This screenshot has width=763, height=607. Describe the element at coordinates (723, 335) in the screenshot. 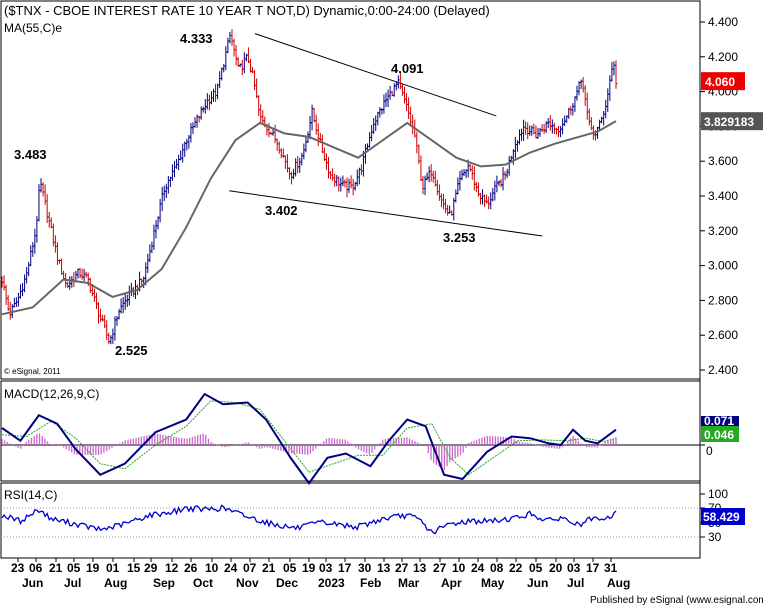

I see `price-tick-label: 2.600` at that location.